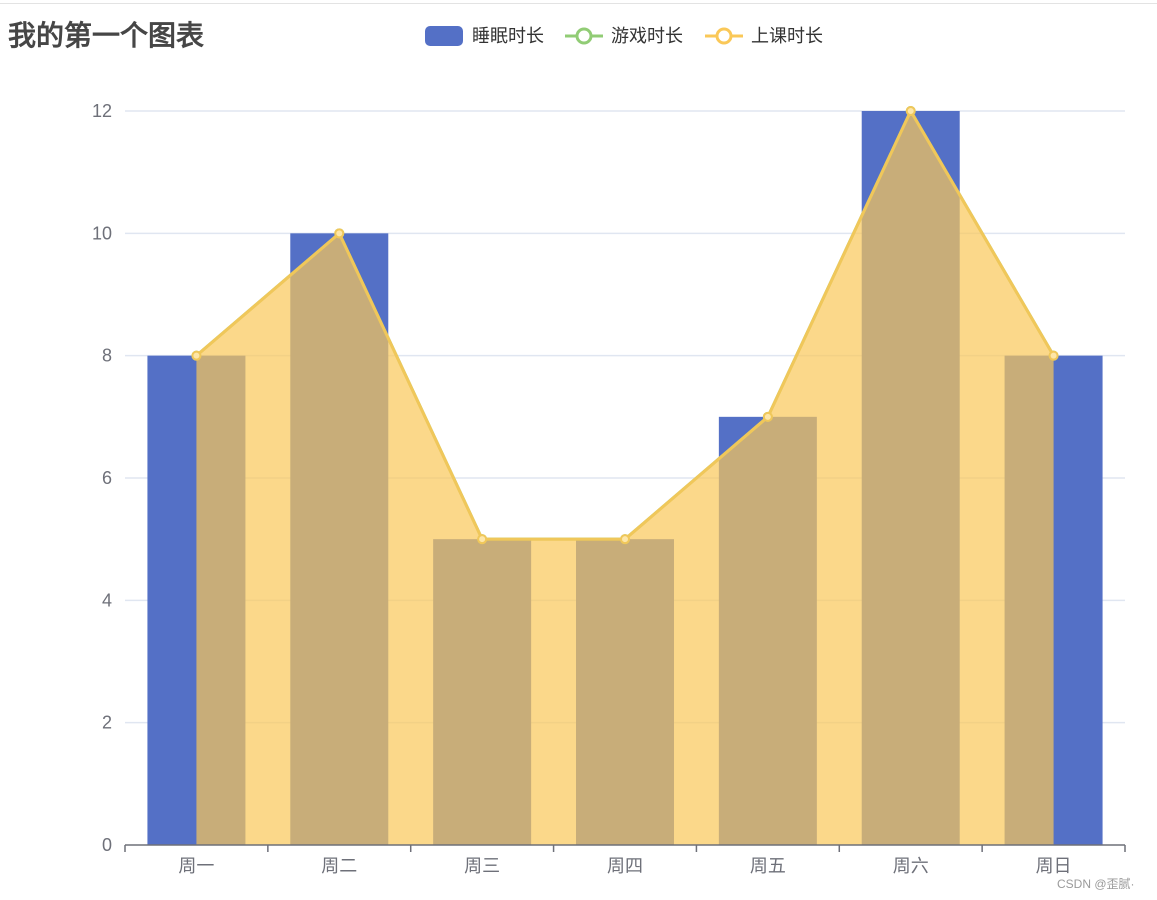 The width and height of the screenshot is (1157, 900). Describe the element at coordinates (1054, 866) in the screenshot. I see `x-tick-label: 周日` at that location.